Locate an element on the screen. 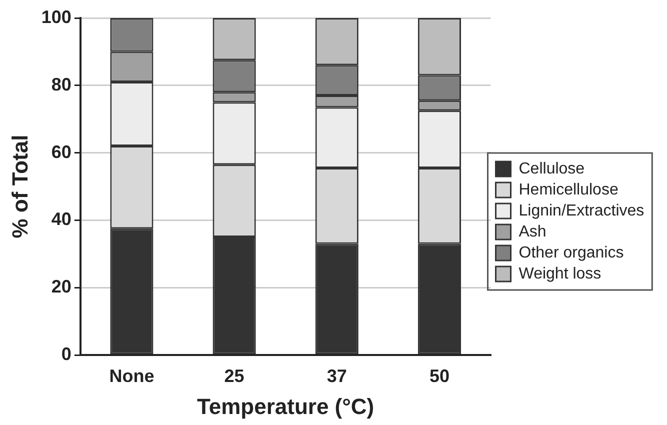 The image size is (667, 425). y-tick-label: 100 is located at coordinates (56, 16).